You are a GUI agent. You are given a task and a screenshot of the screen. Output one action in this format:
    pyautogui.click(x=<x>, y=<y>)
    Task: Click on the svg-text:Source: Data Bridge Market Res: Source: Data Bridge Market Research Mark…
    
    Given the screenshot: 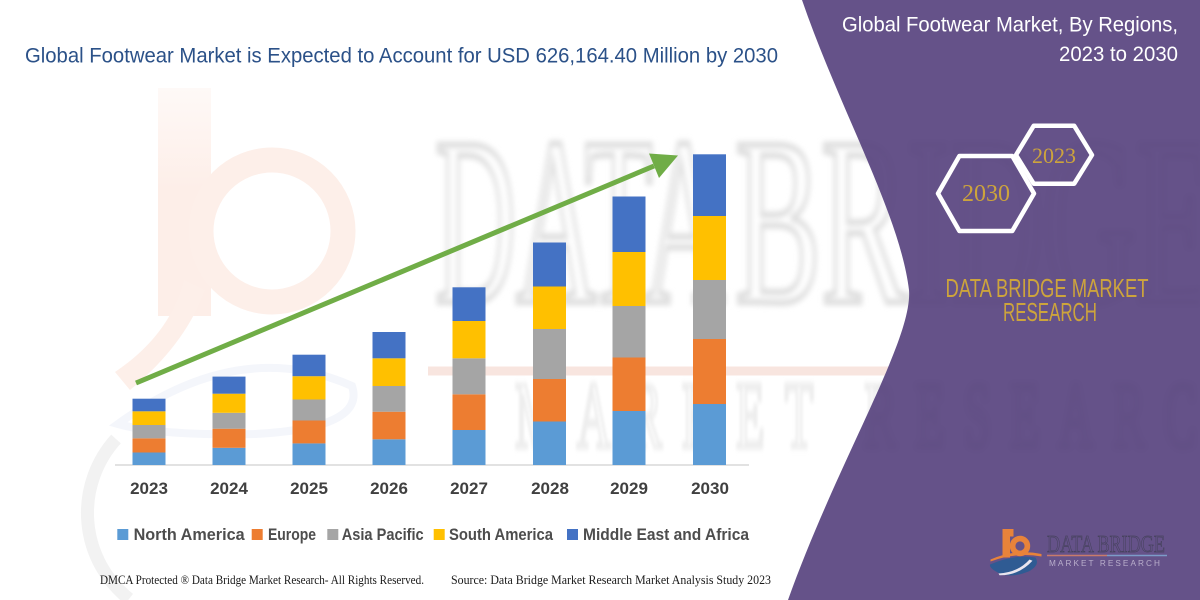 What is the action you would take?
    pyautogui.click(x=611, y=579)
    